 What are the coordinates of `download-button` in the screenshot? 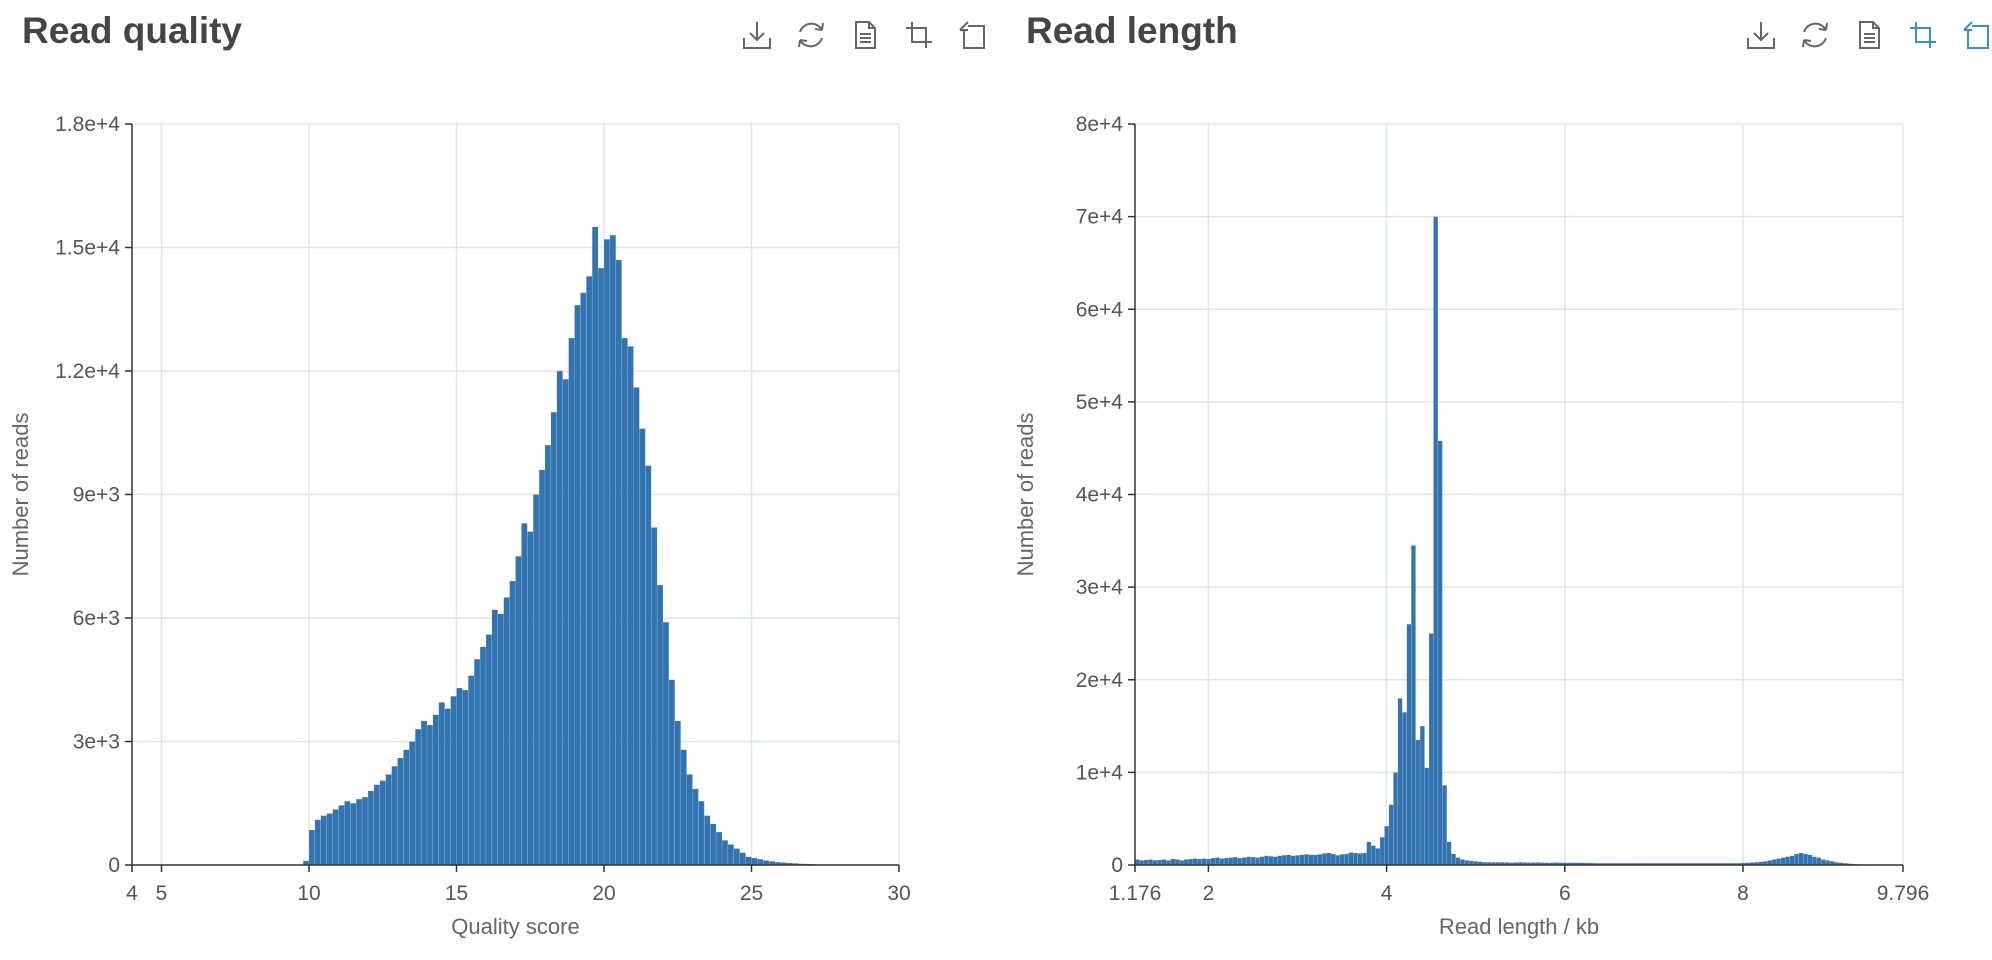 It's located at (1761, 35).